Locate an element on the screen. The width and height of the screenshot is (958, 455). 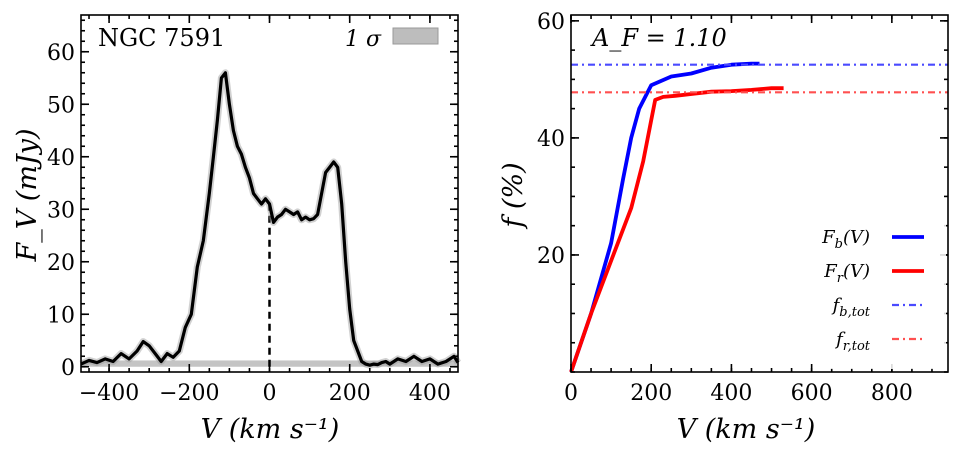
legend-label: Fr(V) is located at coordinates (846, 273).